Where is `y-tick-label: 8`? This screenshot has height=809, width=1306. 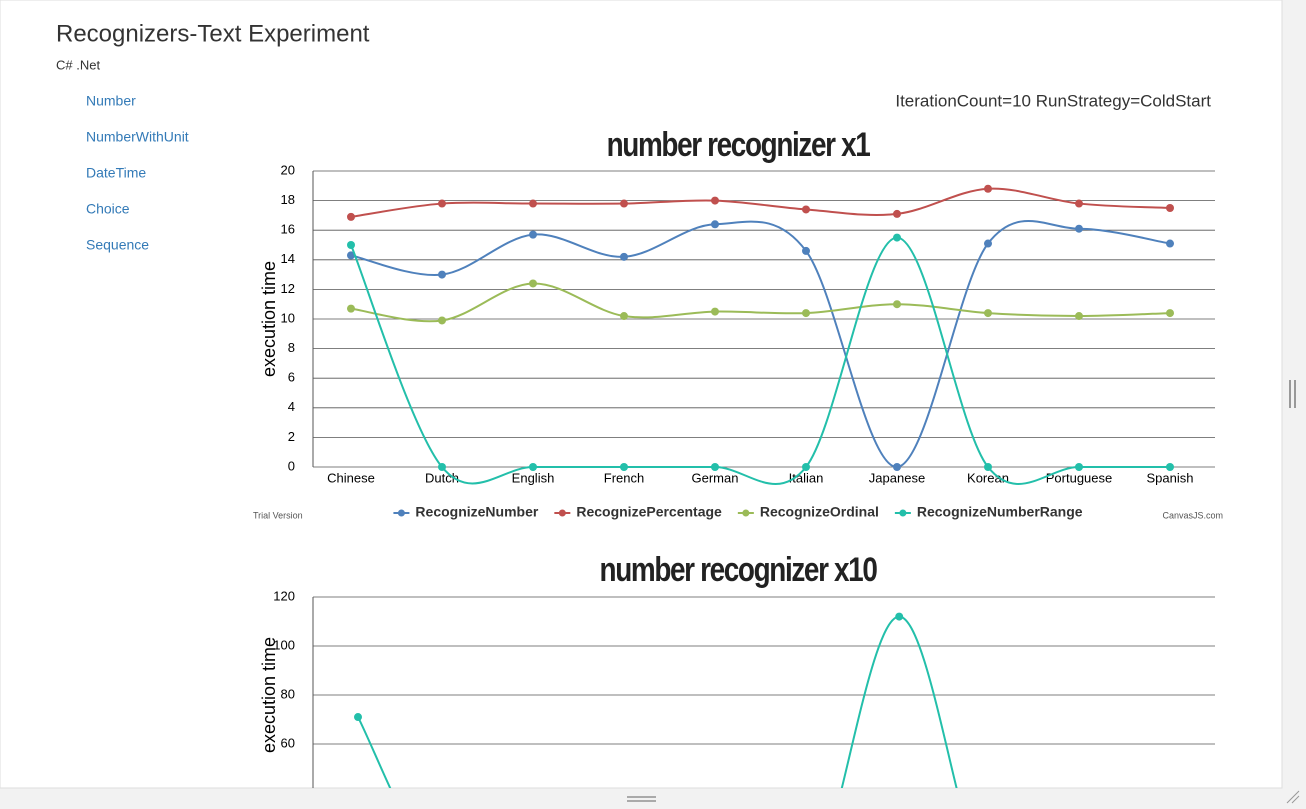
y-tick-label: 8 is located at coordinates (291, 347).